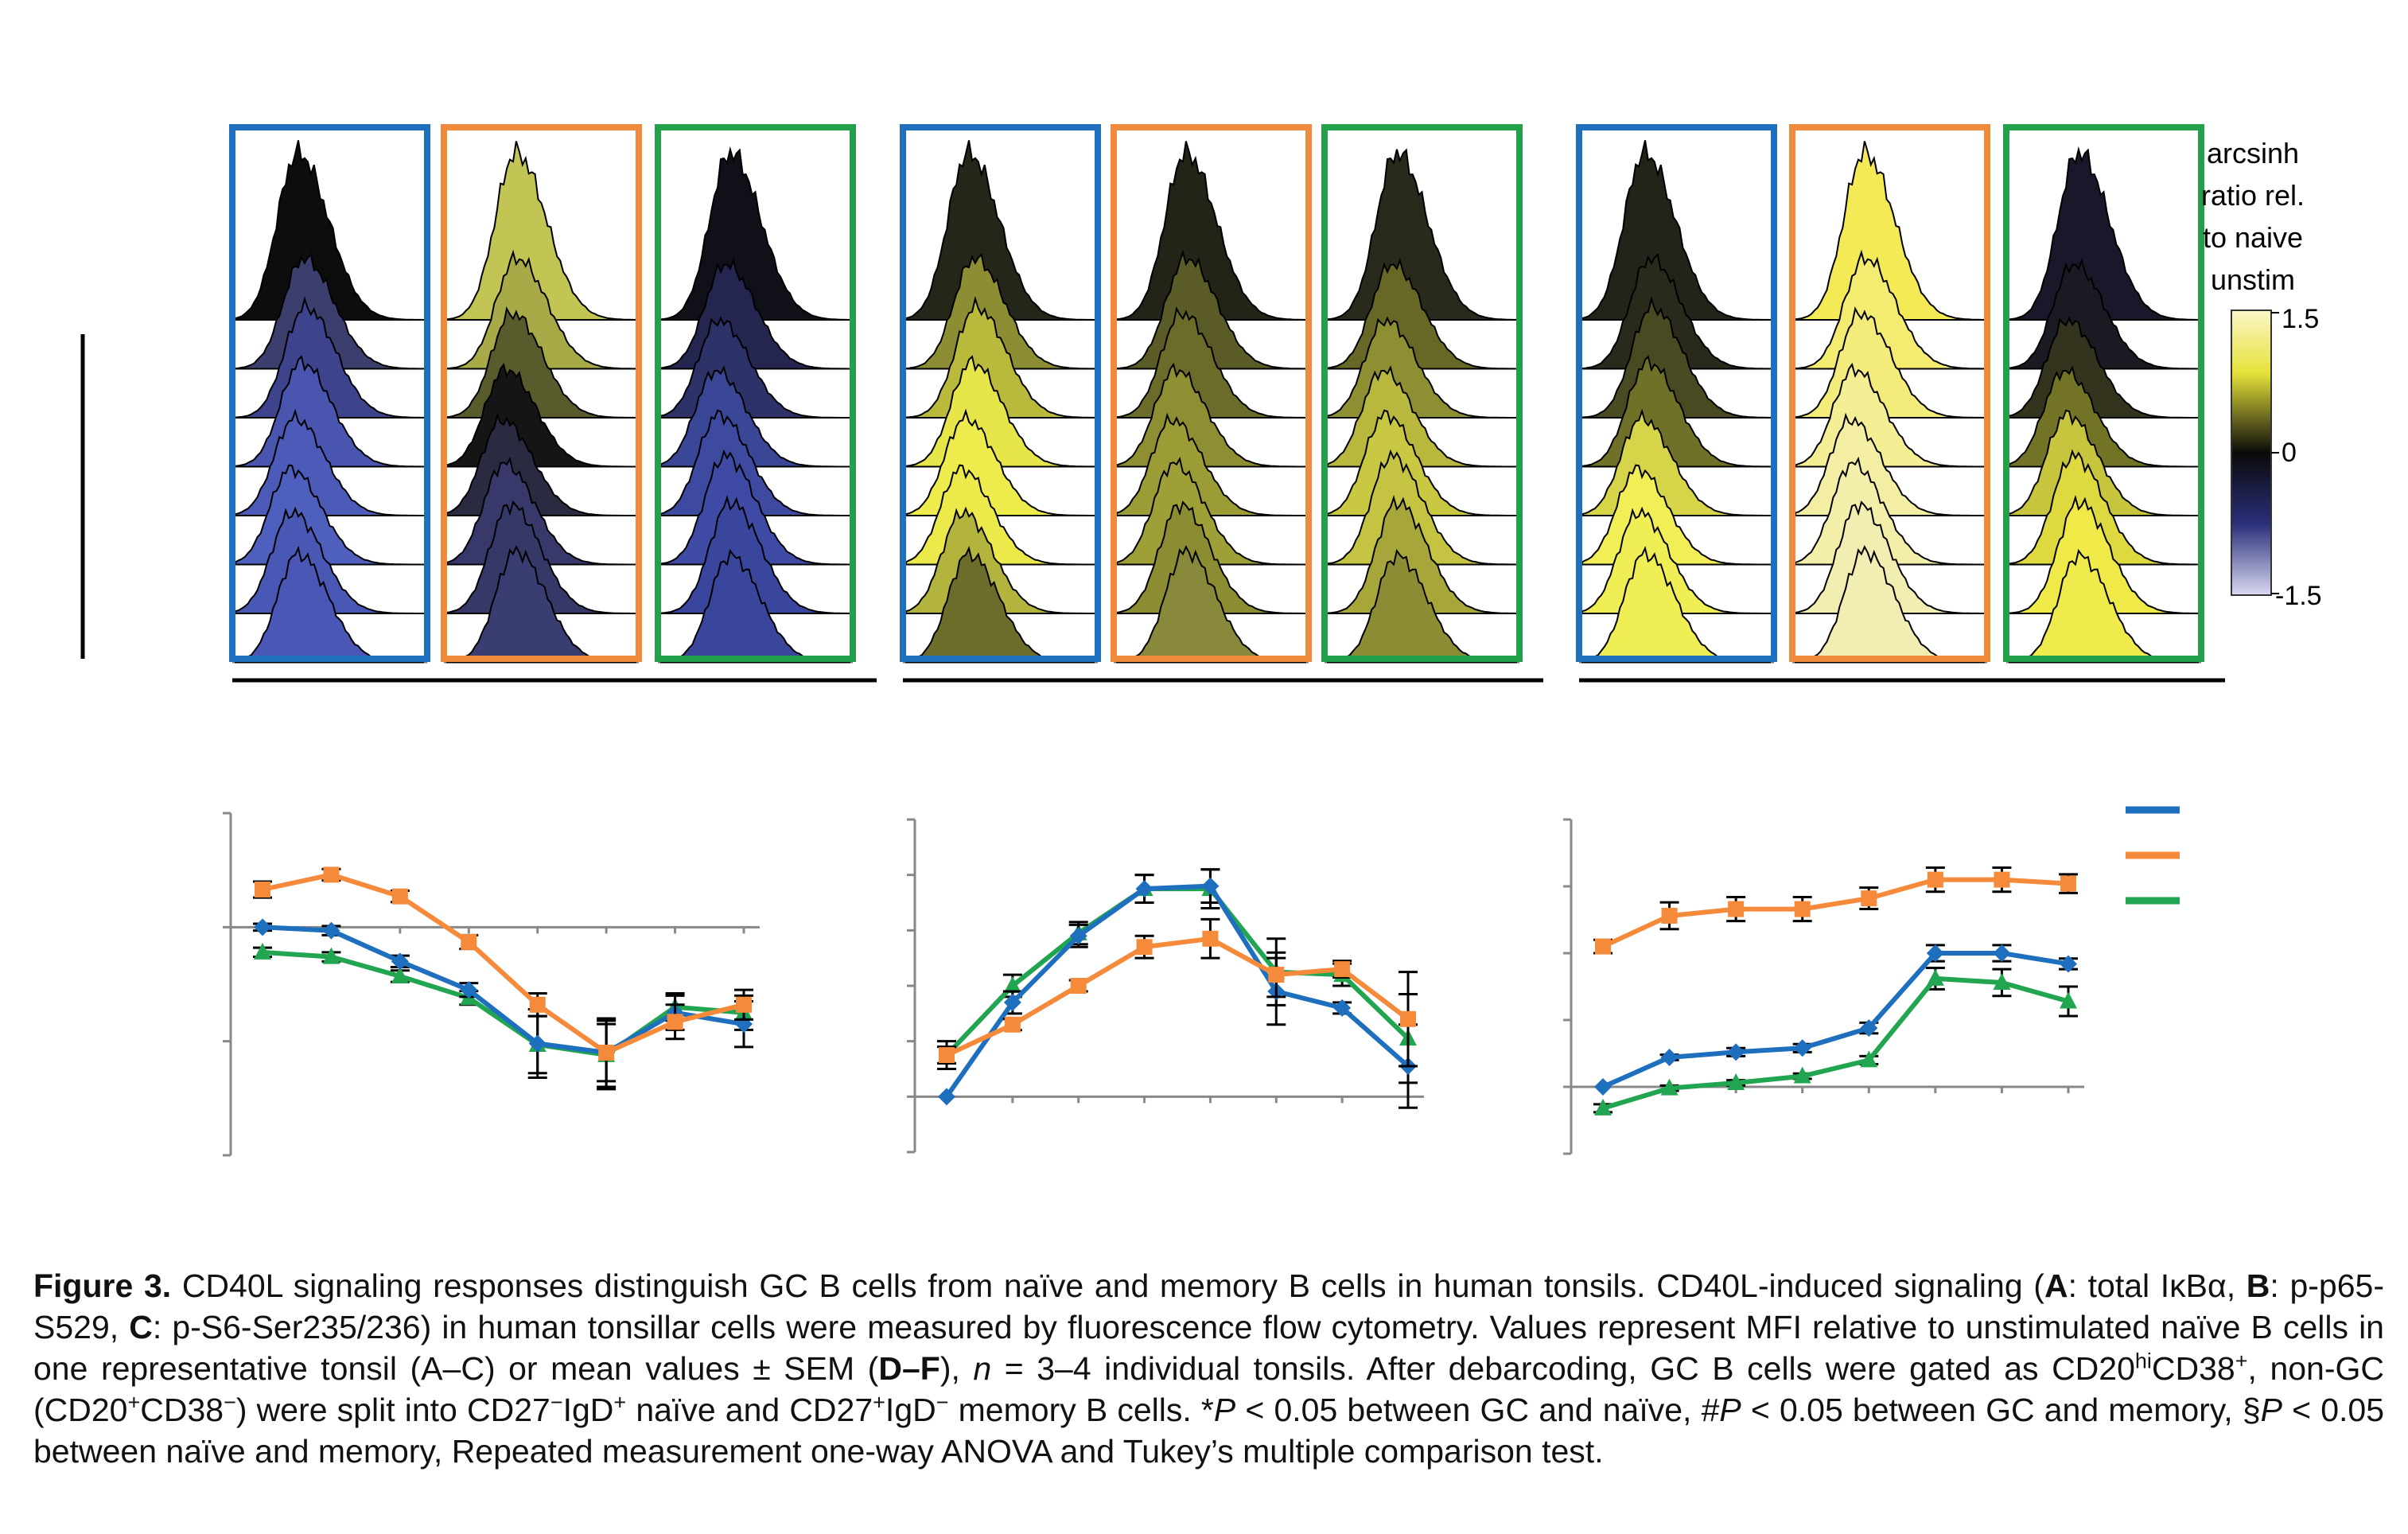  I want to click on caption-sup: +, so click(879, 1402).